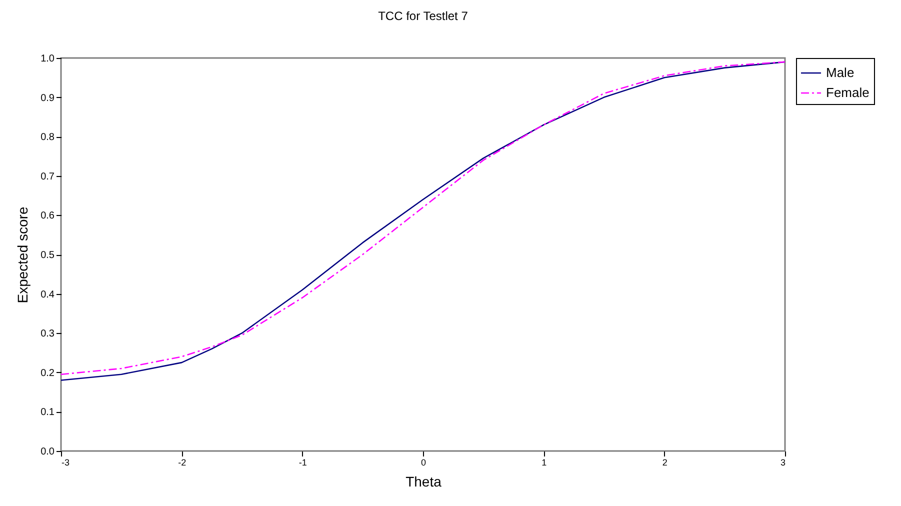  Describe the element at coordinates (47, 216) in the screenshot. I see `y-tick-label: 0.6` at that location.